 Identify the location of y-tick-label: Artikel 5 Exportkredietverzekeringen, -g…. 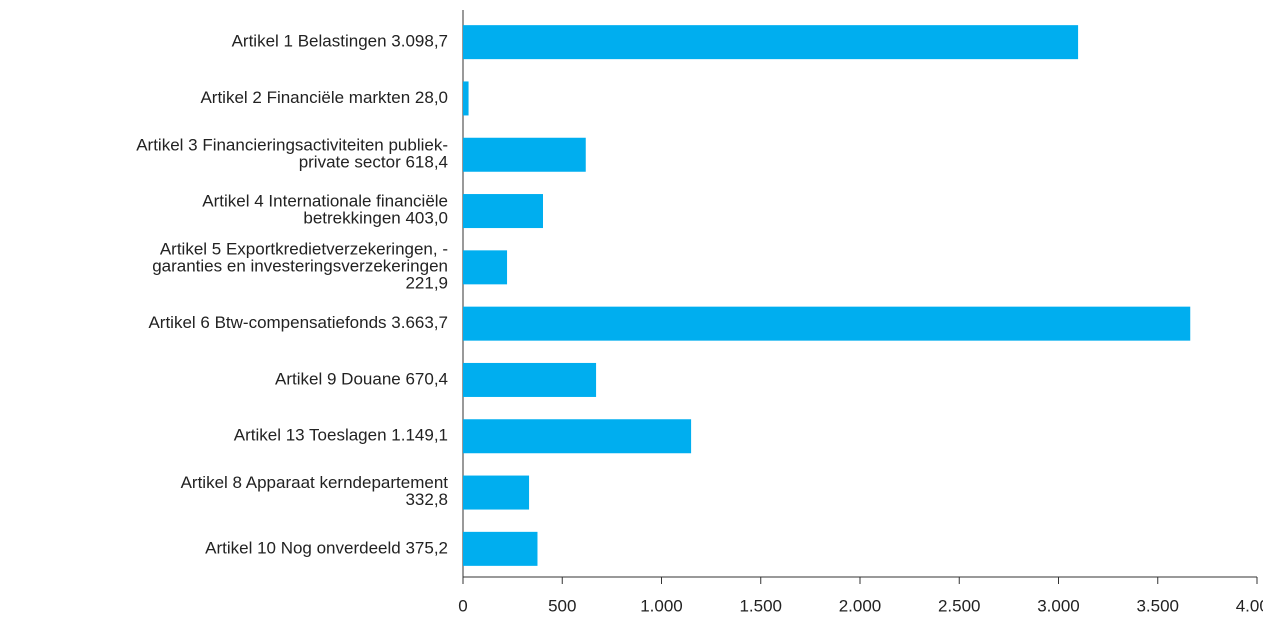
(300, 266).